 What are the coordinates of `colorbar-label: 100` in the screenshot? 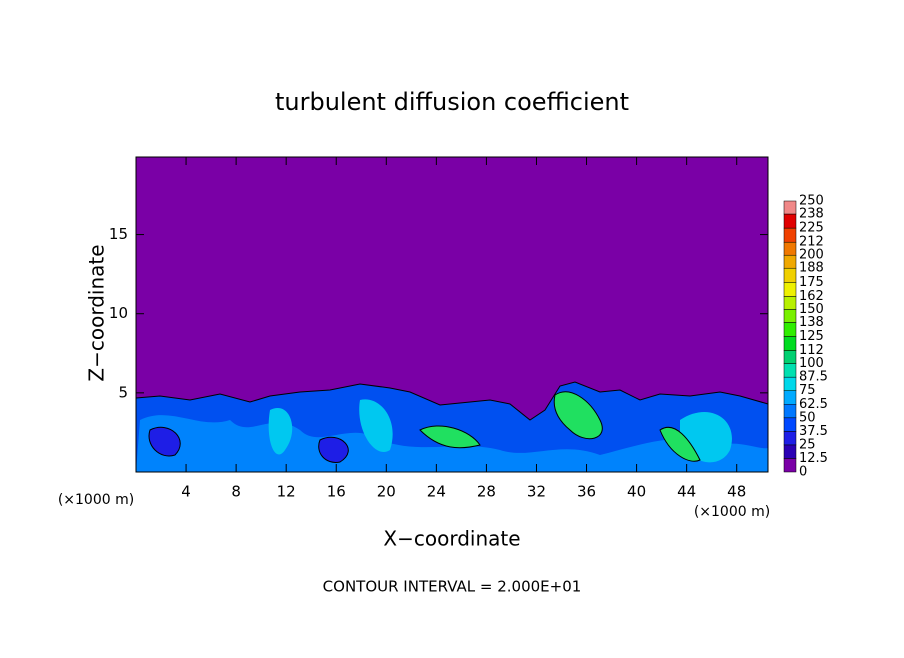 It's located at (811, 363).